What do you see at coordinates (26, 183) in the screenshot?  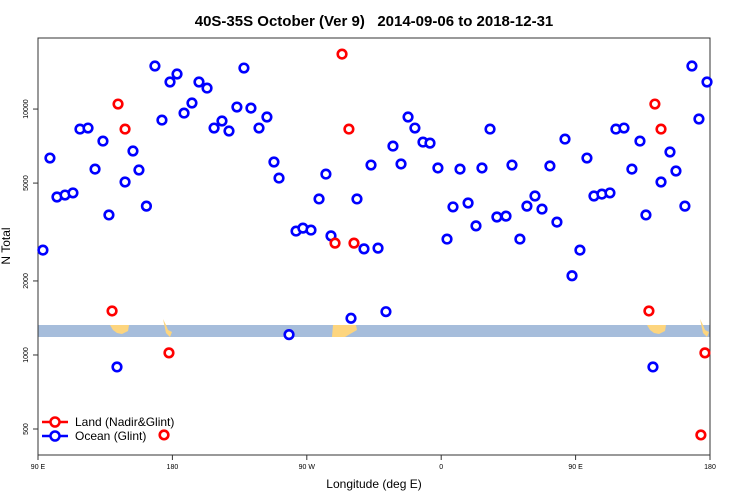 I see `y-tick-label: 5000` at bounding box center [26, 183].